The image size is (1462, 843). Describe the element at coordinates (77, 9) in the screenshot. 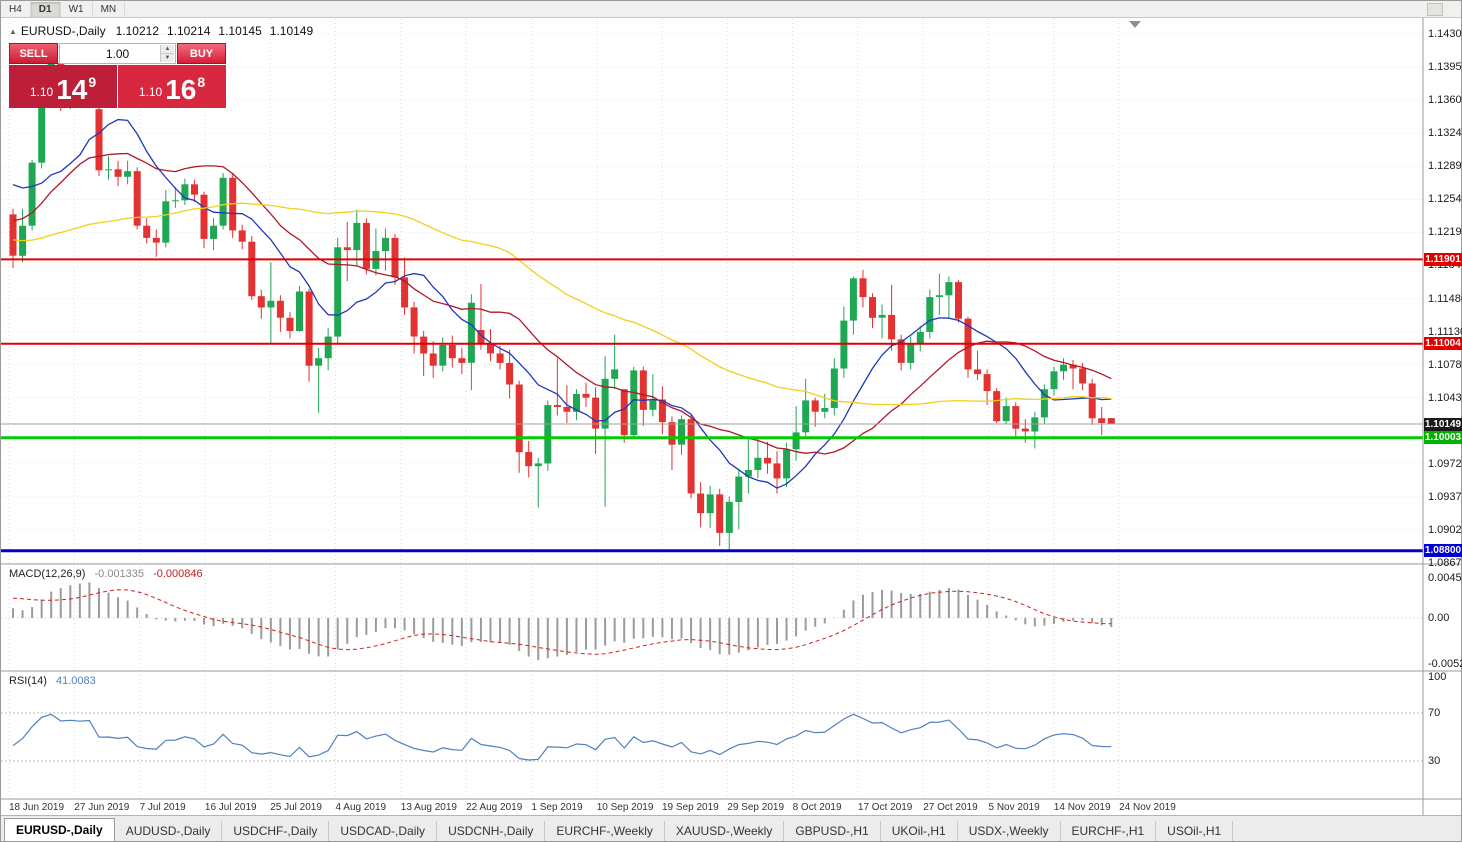

I see `timeframe-button-w1: W1` at that location.